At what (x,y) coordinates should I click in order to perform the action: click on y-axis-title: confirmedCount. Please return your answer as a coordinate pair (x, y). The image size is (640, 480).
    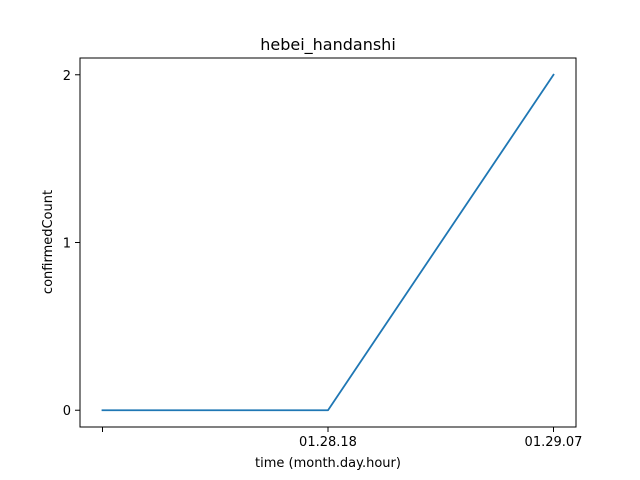
    Looking at the image, I should click on (48, 242).